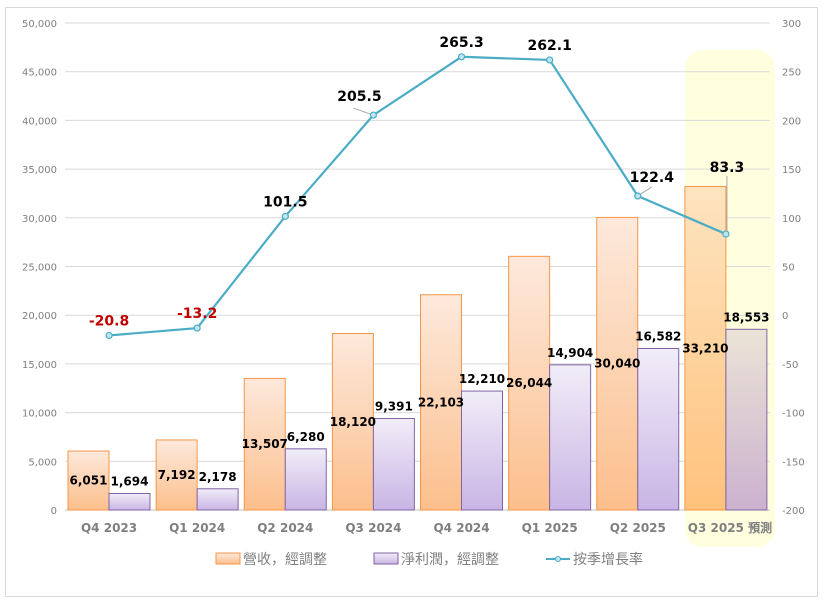 The width and height of the screenshot is (826, 604). I want to click on revenue-data-label: 30,040, so click(617, 364).